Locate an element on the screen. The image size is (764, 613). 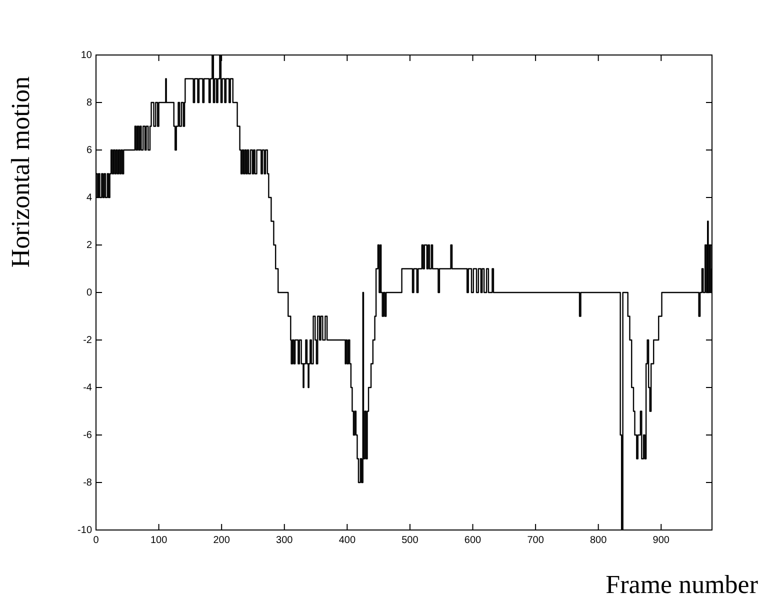
y-tick-label: 2 is located at coordinates (89, 245).